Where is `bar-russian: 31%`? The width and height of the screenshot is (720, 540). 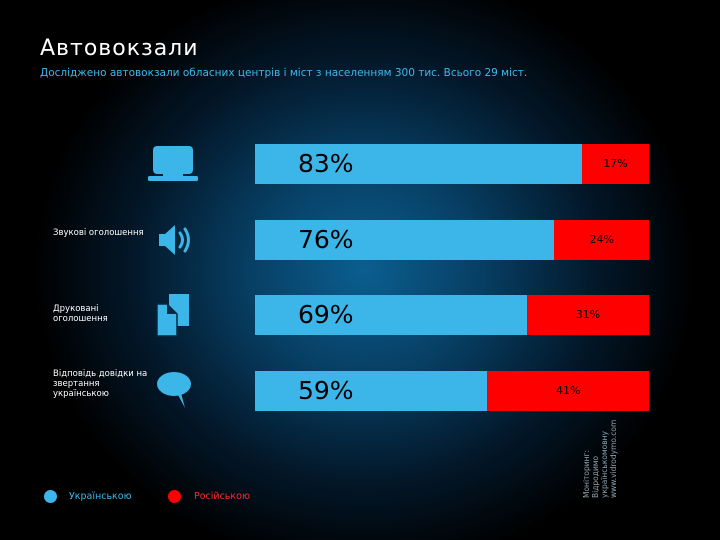
bar-russian: 31% is located at coordinates (587, 315).